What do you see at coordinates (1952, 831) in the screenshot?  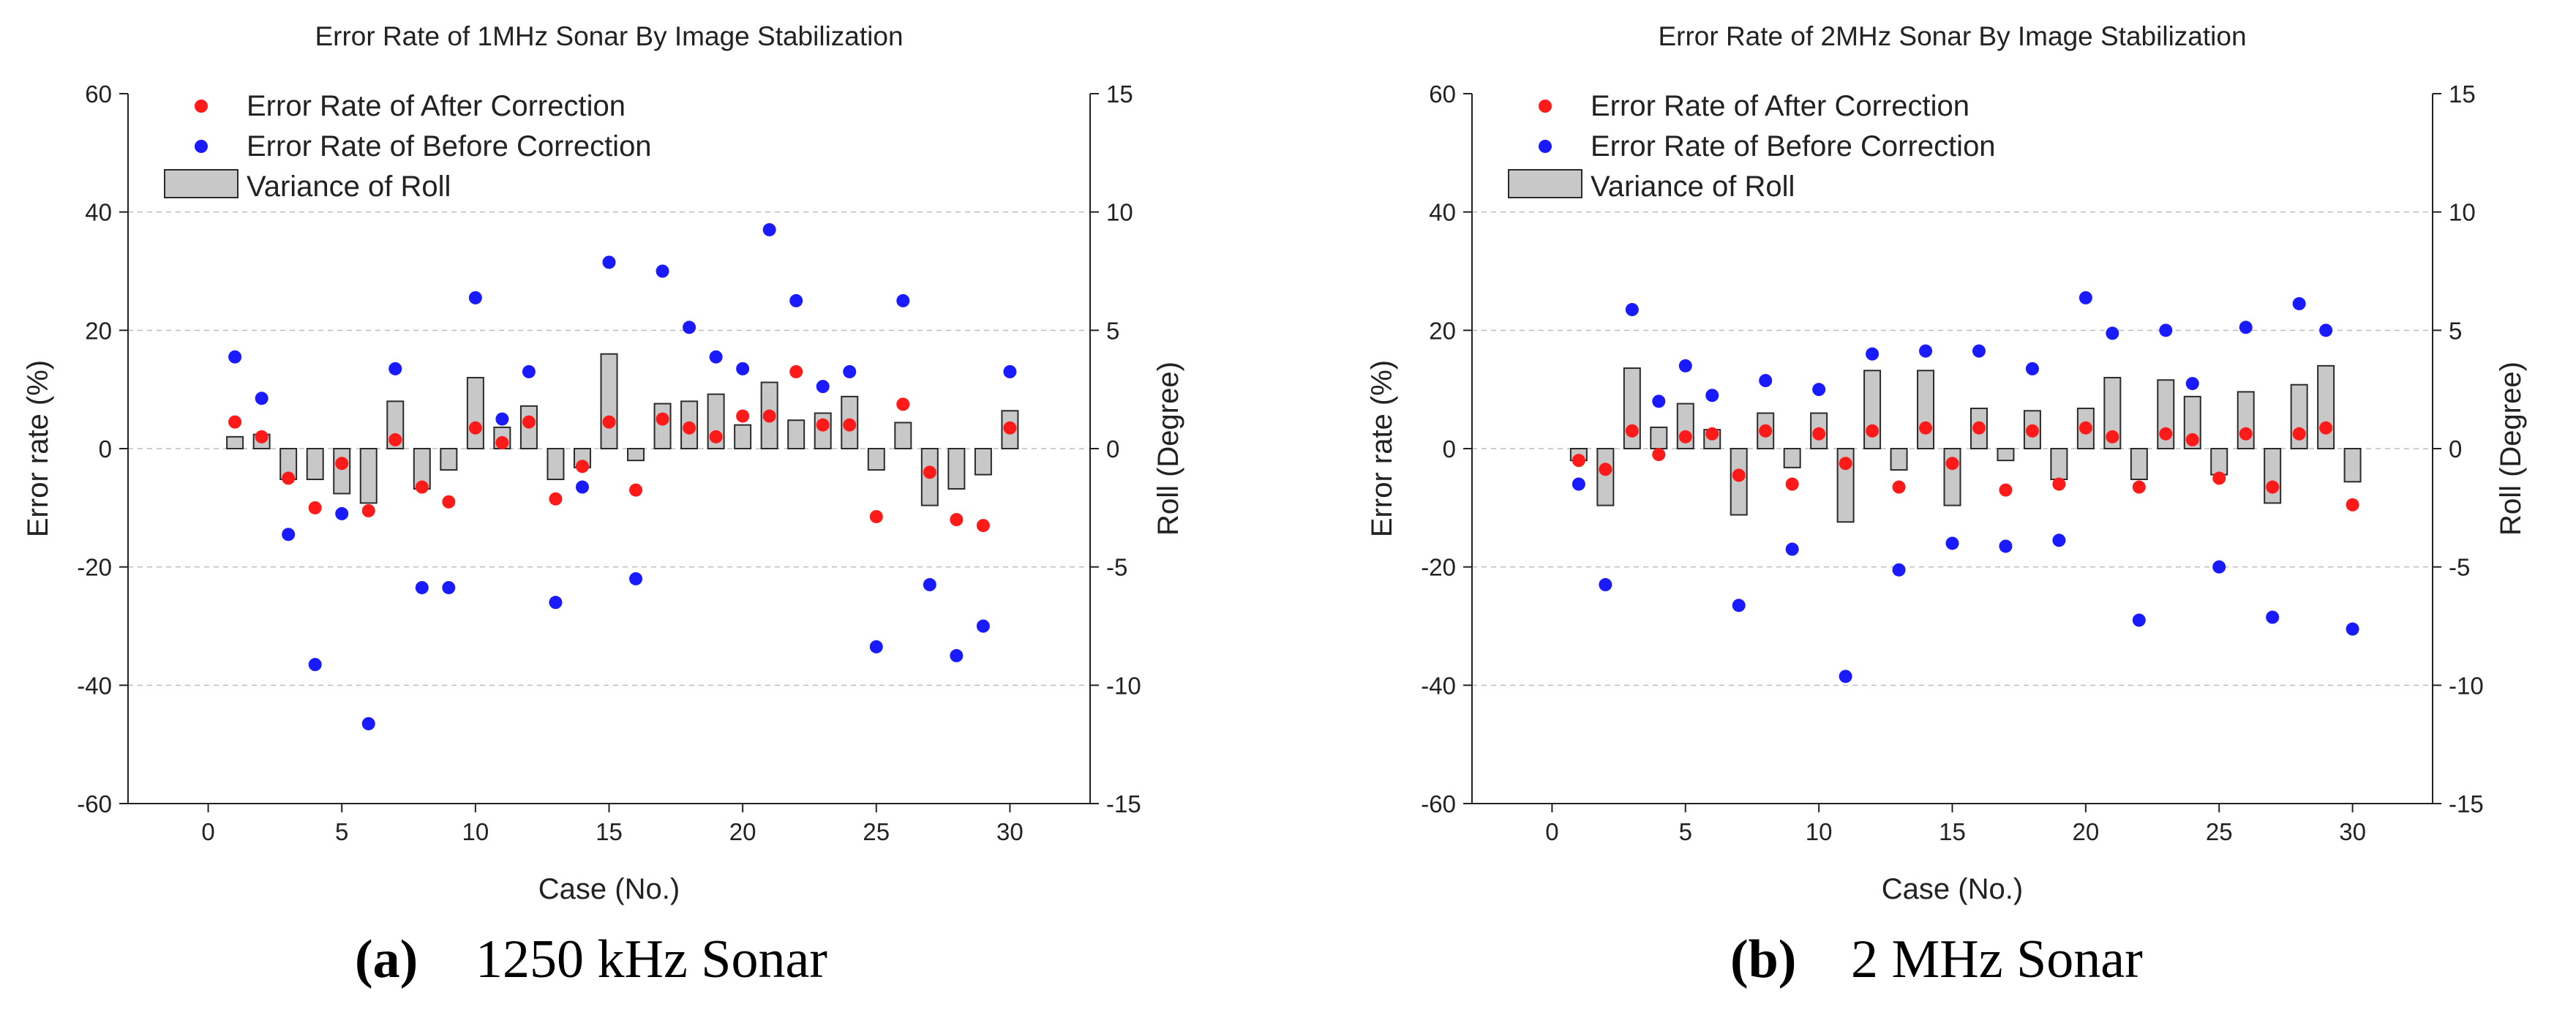 I see `c1-x-tick-label-3: 15` at bounding box center [1952, 831].